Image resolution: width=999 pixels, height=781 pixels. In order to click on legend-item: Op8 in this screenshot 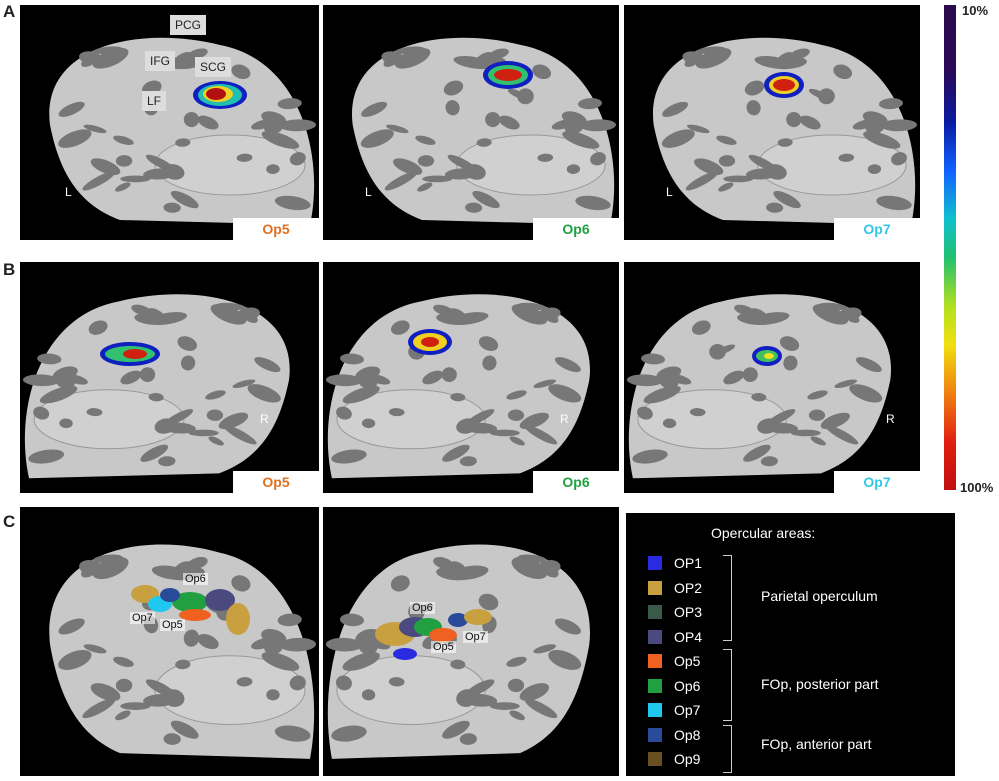, I will do `click(674, 735)`.